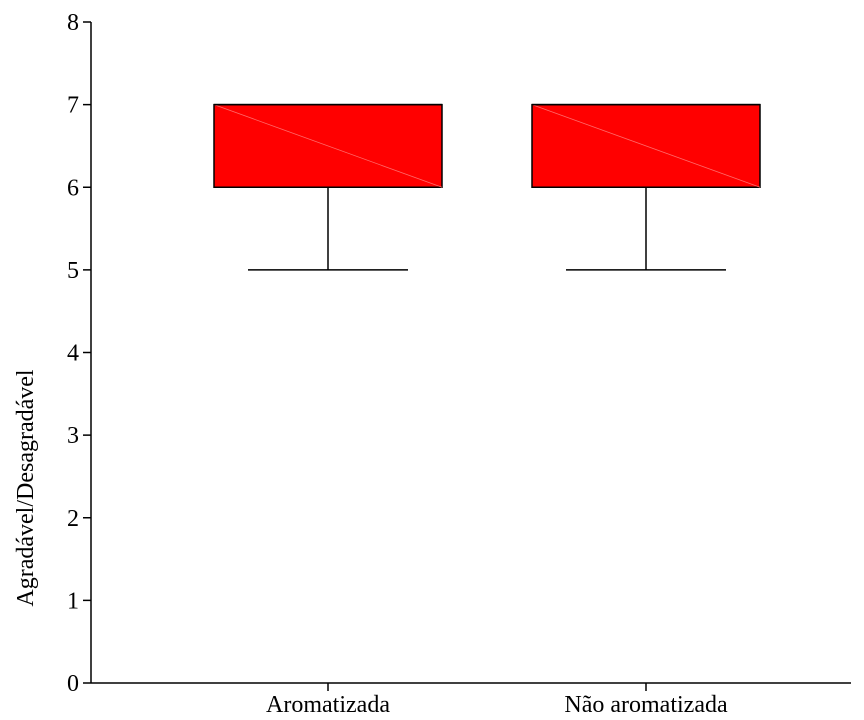 This screenshot has width=864, height=720. I want to click on x-category-label: Não aromatizada, so click(646, 705).